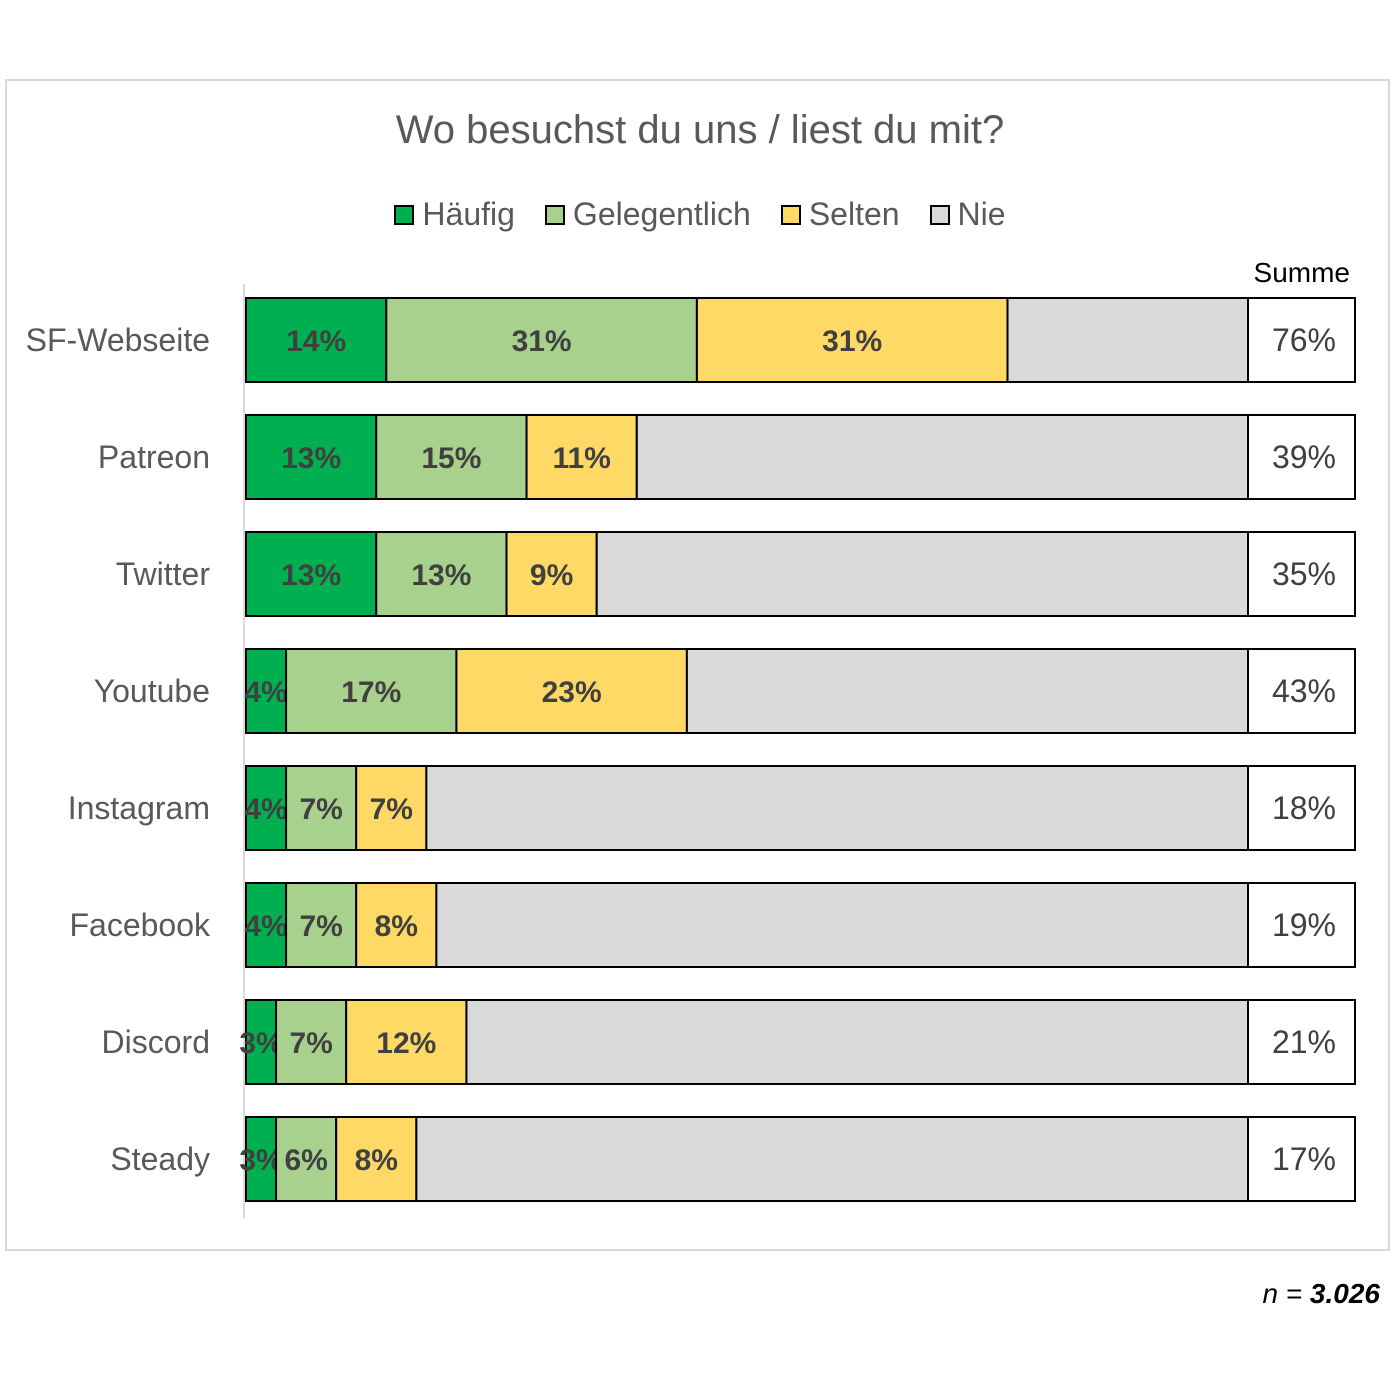  I want to click on bar-twitter-gelegentlich, so click(441, 574).